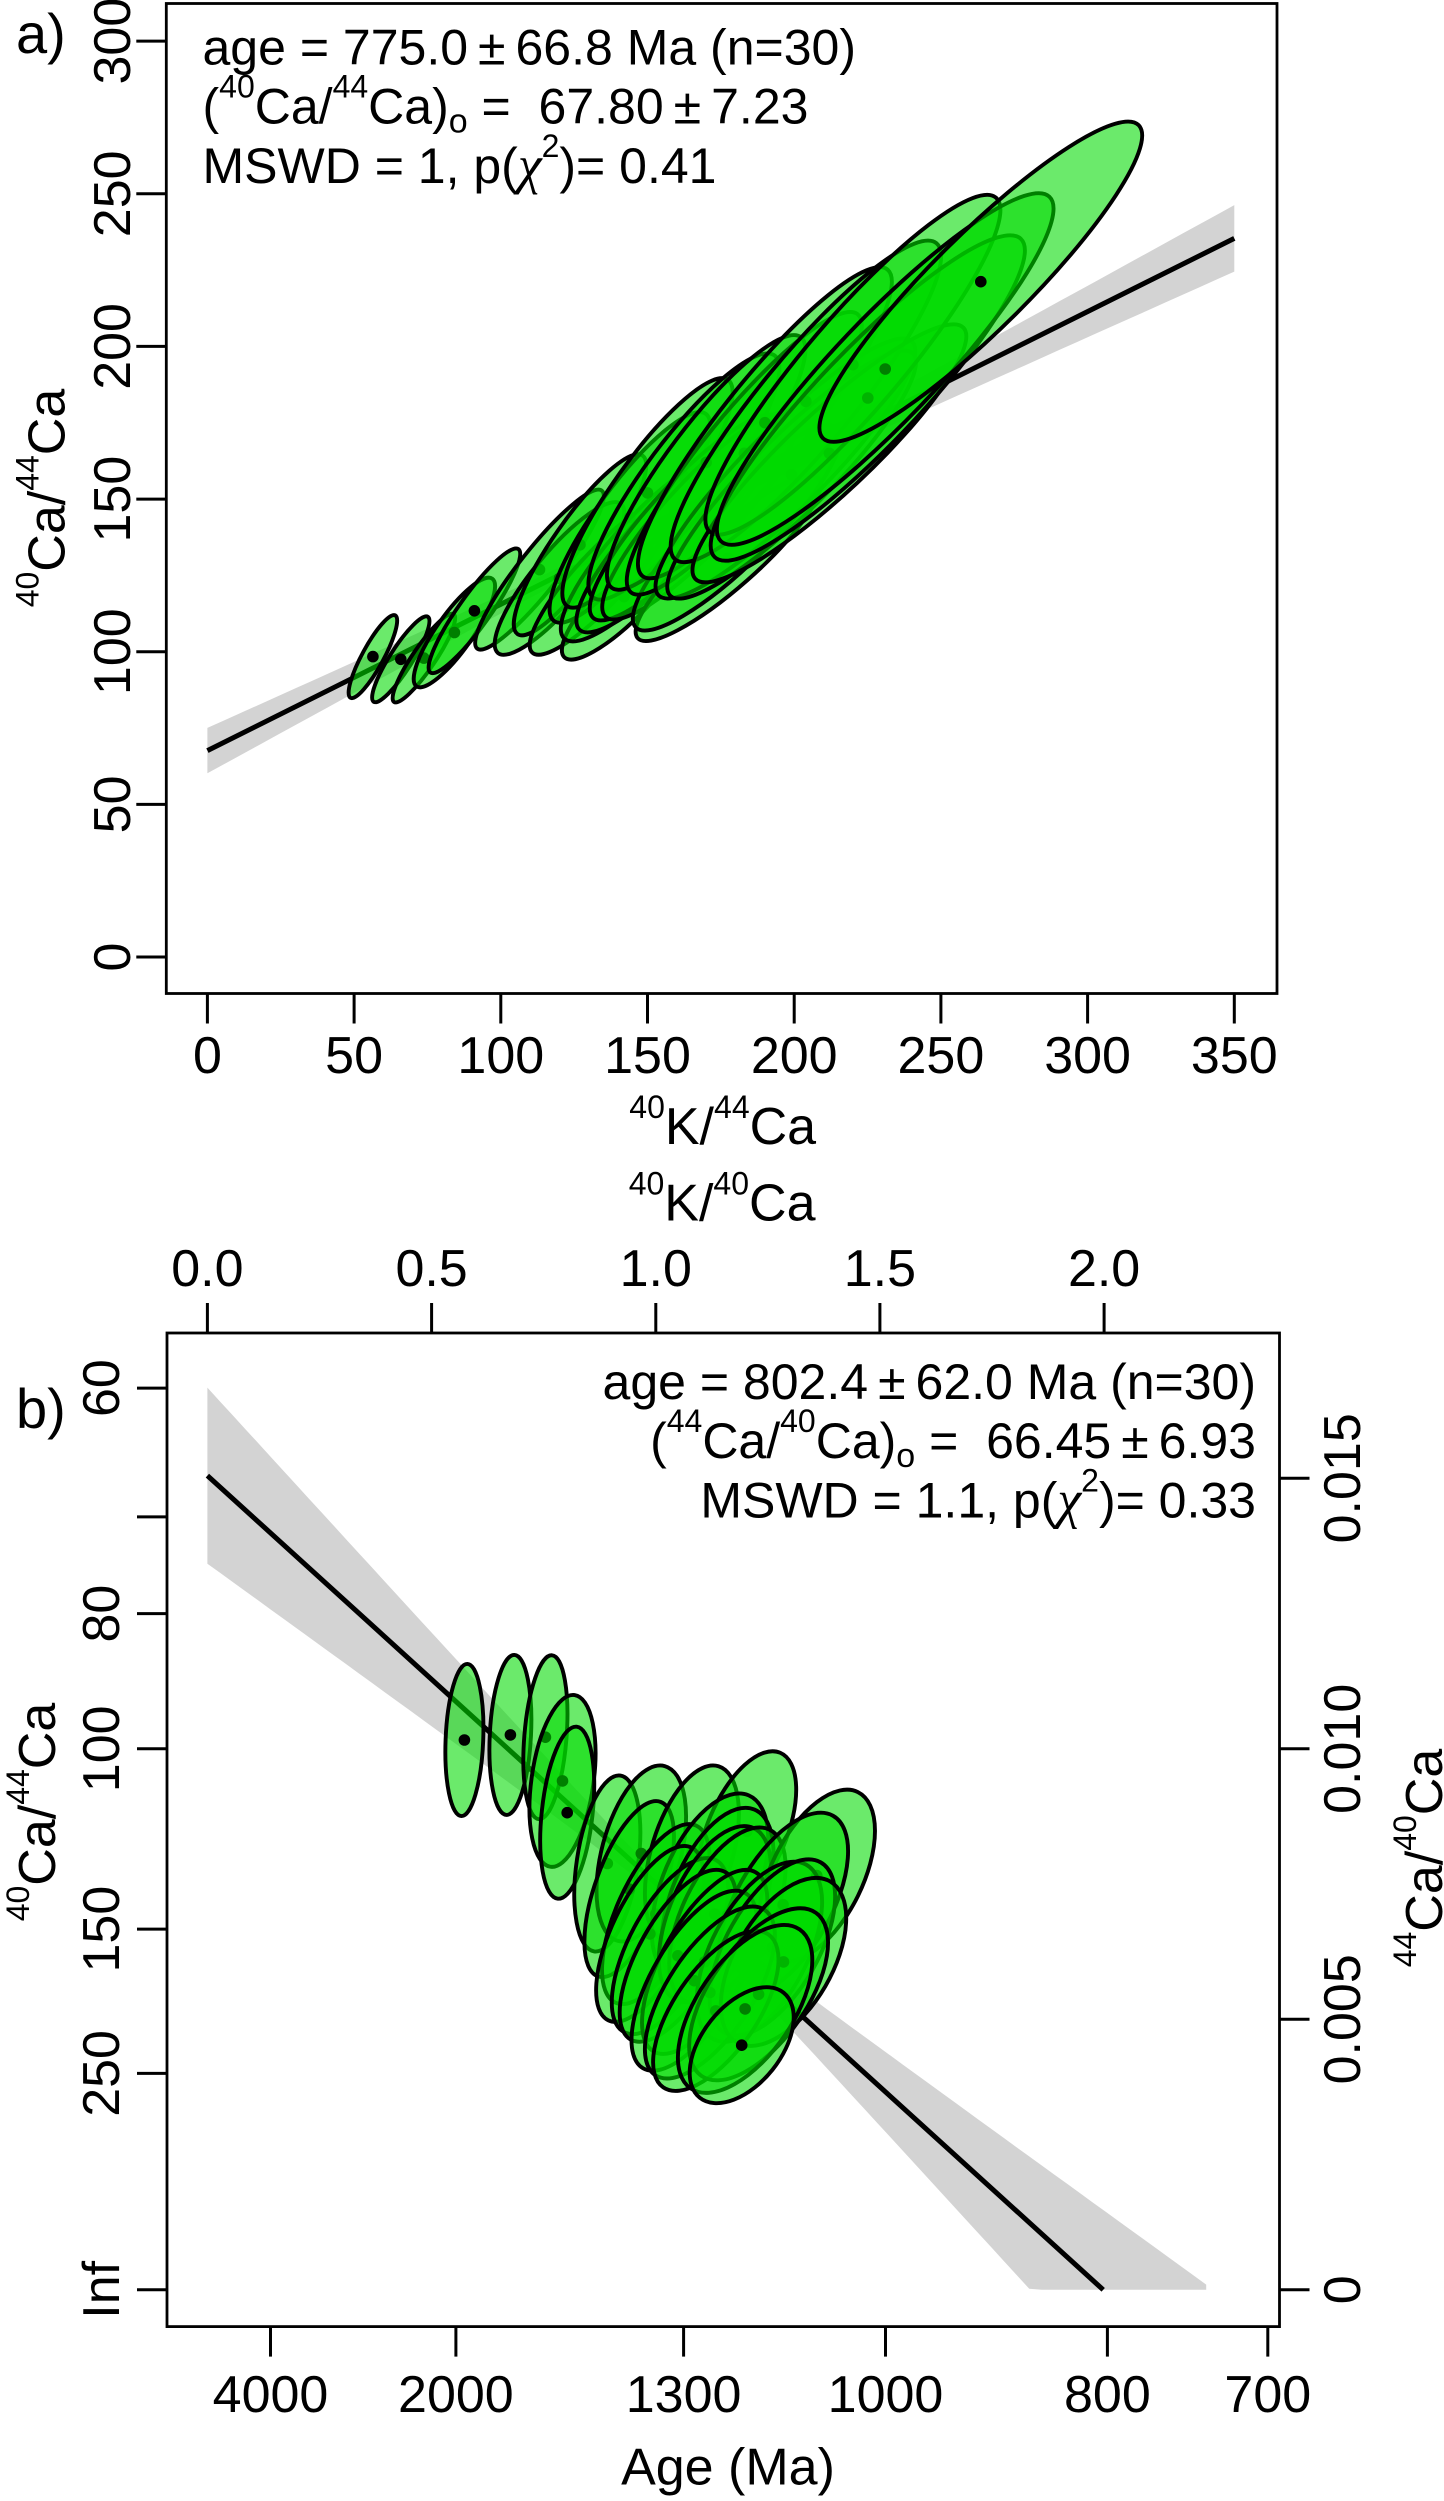  I want to click on svg-text: 60, so click(102, 1388).